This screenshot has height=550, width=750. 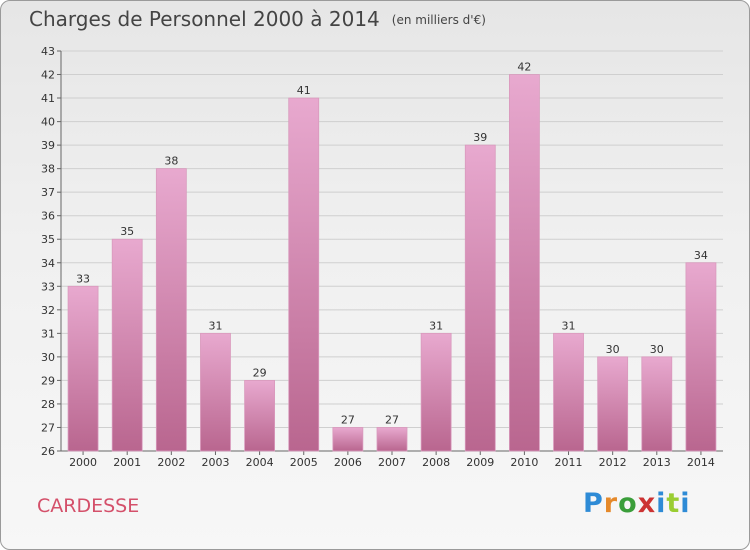 What do you see at coordinates (171, 310) in the screenshot?
I see `bar-2002` at bounding box center [171, 310].